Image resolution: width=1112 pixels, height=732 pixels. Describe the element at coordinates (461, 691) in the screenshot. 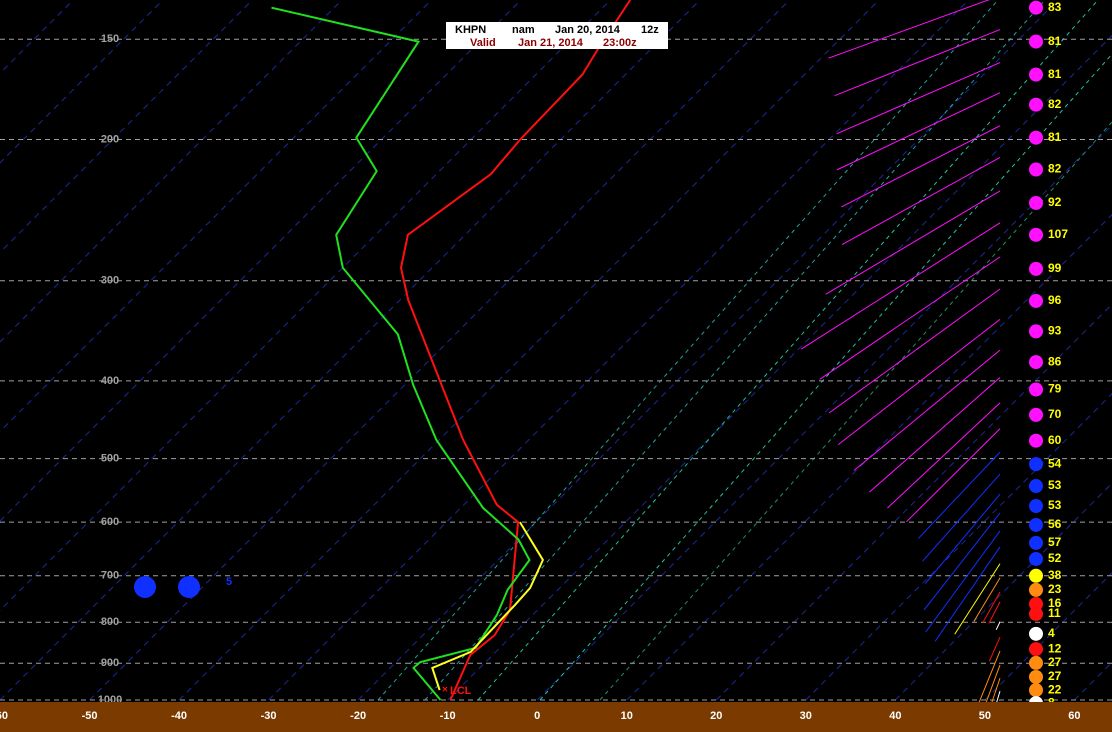

I see `lcl-label: LCL` at that location.